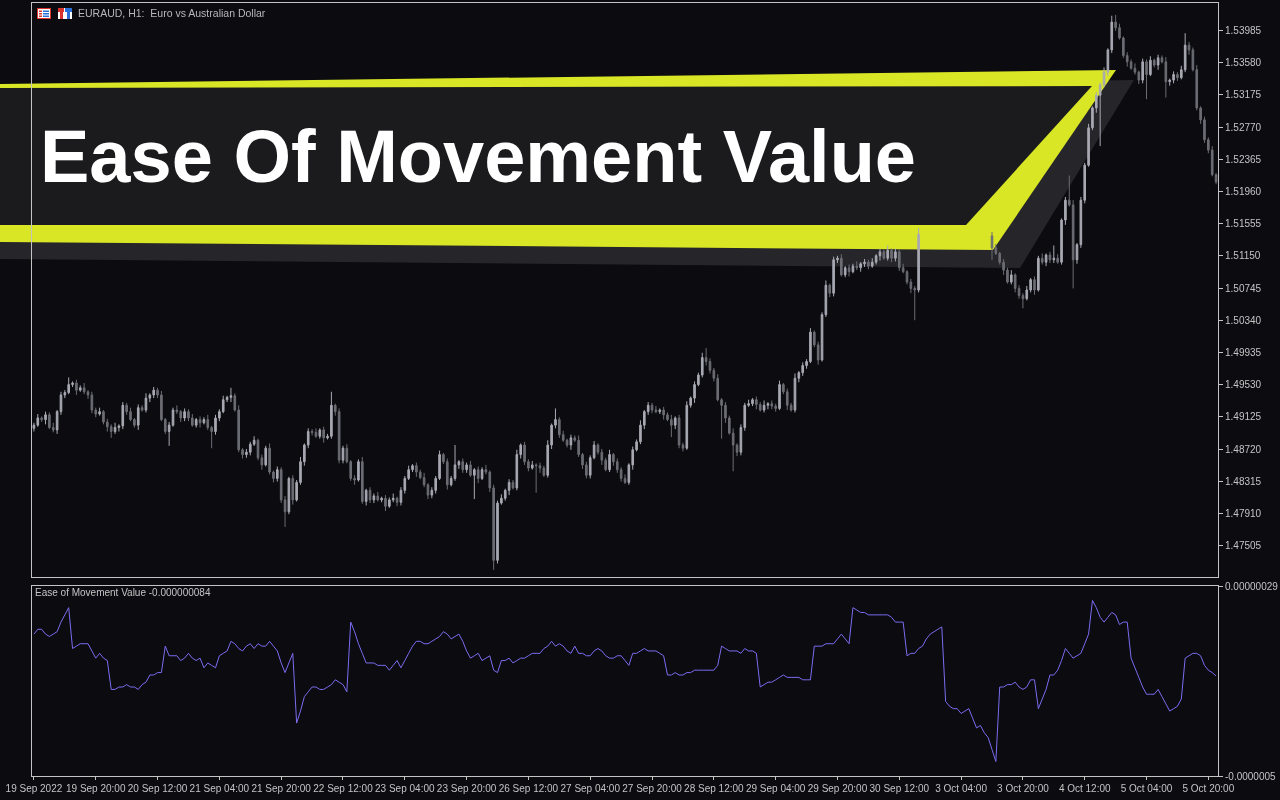  What do you see at coordinates (837, 788) in the screenshot?
I see `x-tick-label: 29 Sep 20:00` at bounding box center [837, 788].